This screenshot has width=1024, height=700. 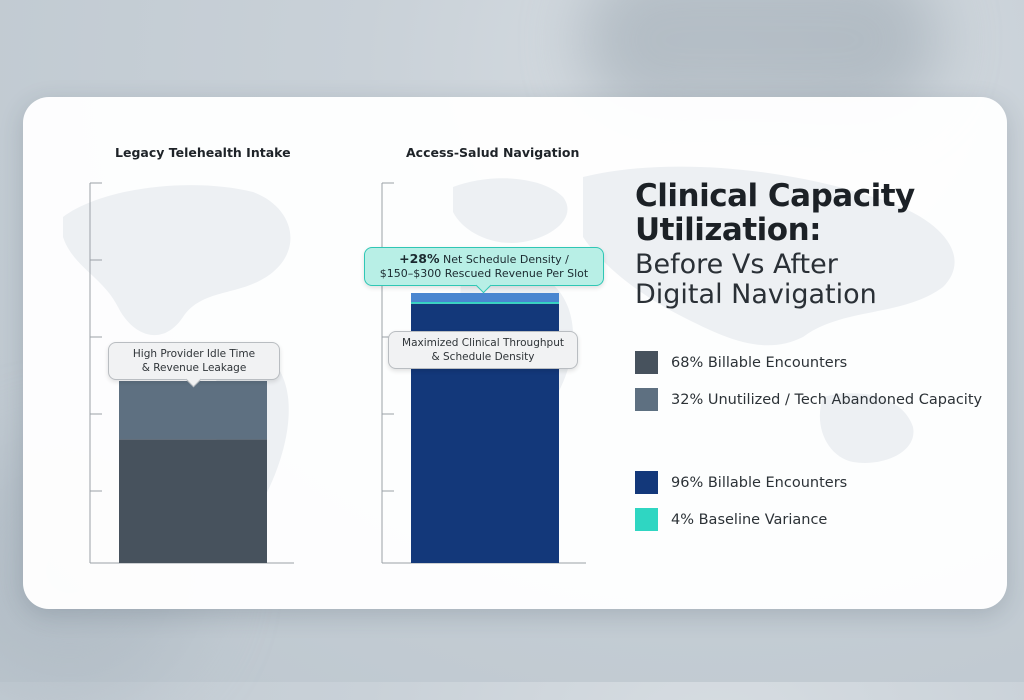 What do you see at coordinates (759, 482) in the screenshot?
I see `legend-label: 96% Billable Encounters` at bounding box center [759, 482].